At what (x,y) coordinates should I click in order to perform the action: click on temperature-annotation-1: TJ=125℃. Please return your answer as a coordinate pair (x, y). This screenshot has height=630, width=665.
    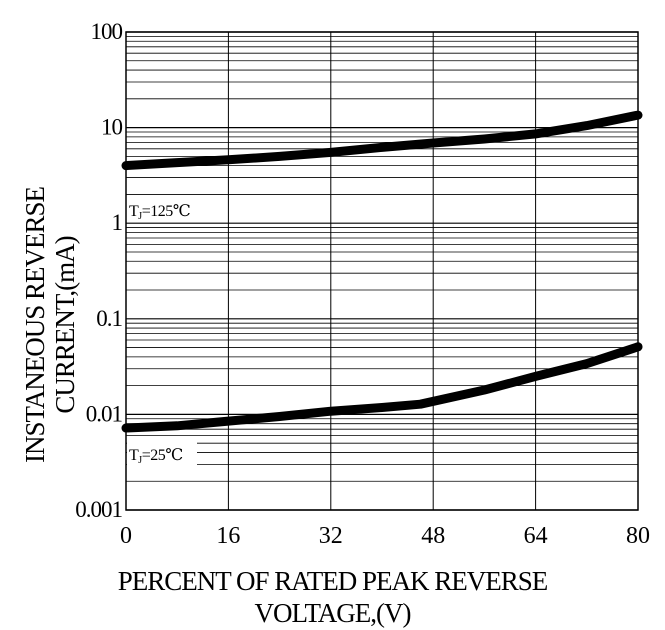
    Looking at the image, I should click on (159, 212).